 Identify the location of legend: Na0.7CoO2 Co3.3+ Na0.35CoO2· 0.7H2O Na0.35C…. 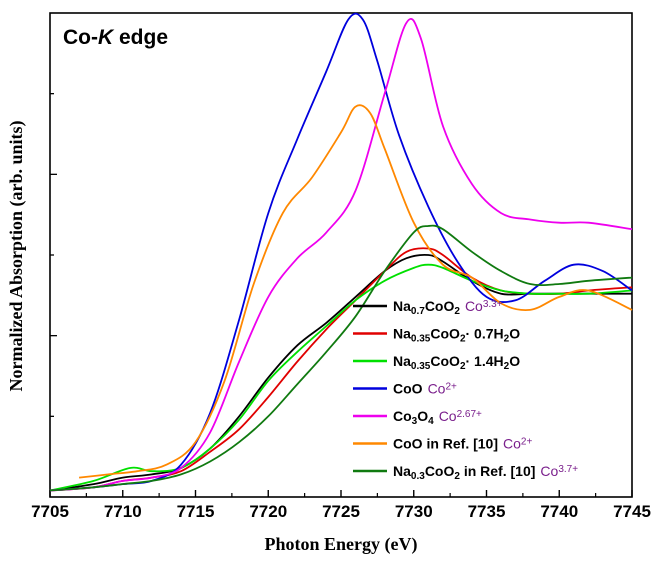
(465, 390).